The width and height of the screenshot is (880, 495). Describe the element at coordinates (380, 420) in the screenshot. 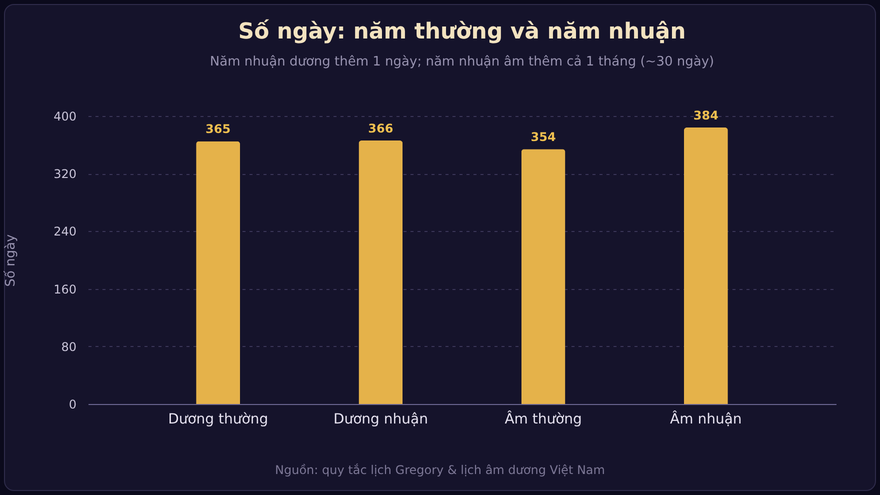

I see `x-tick-label: Dương nhuận` at that location.